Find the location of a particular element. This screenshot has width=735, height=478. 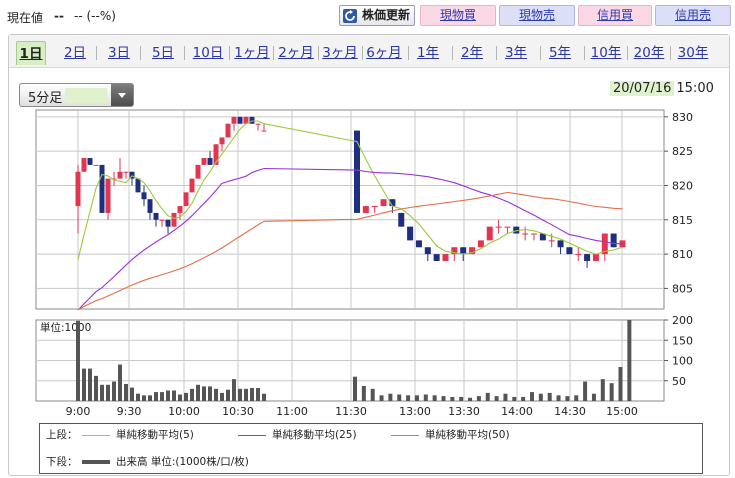

tab-10d: 10日 is located at coordinates (208, 53).